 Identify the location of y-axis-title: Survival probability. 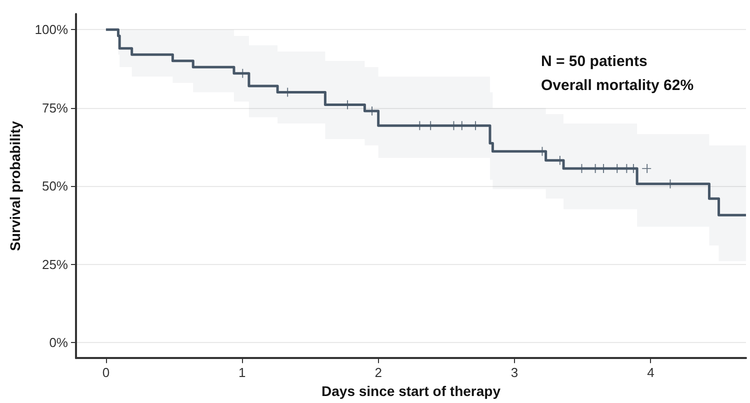
(15, 186).